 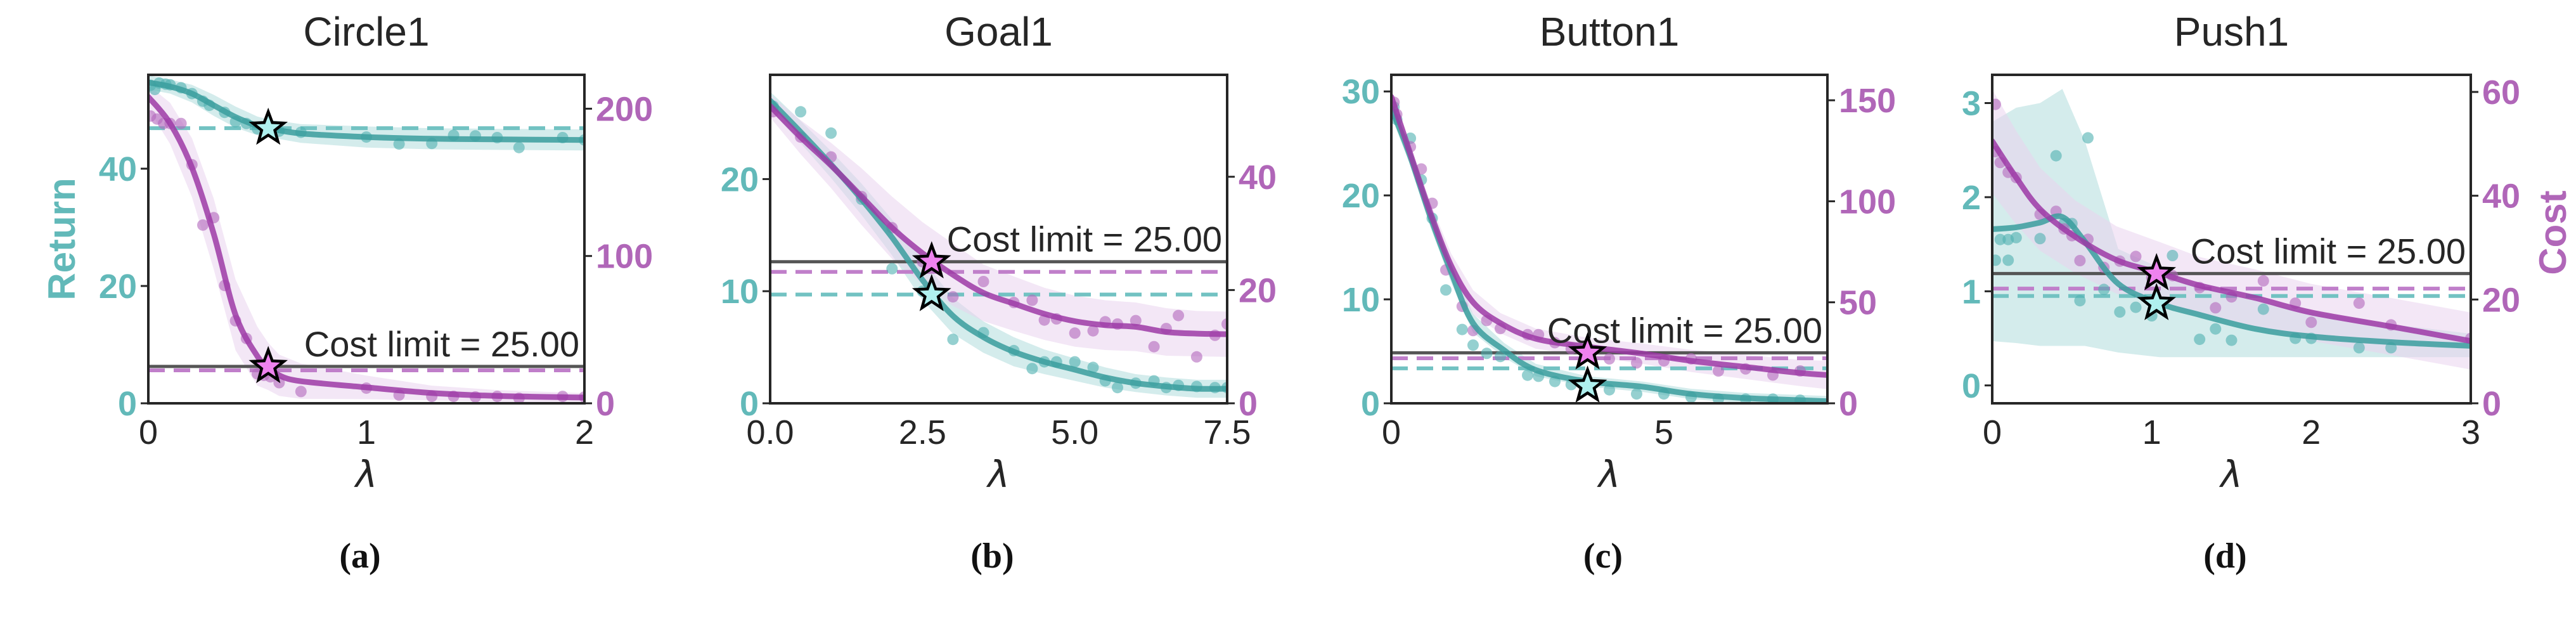 What do you see at coordinates (366, 32) in the screenshot?
I see `chart-title: Circle1` at bounding box center [366, 32].